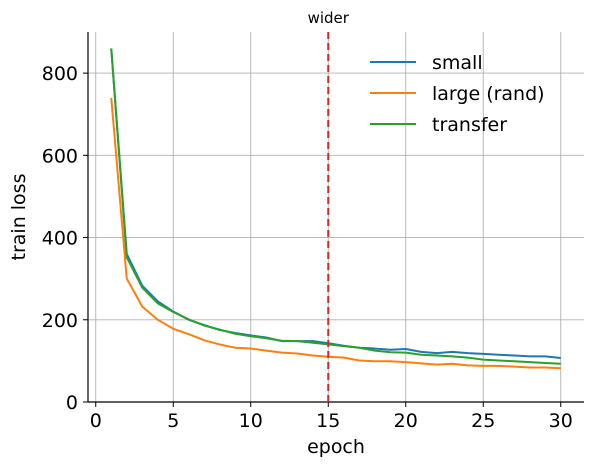  What do you see at coordinates (251, 421) in the screenshot?
I see `x-tick-label: 10` at bounding box center [251, 421].